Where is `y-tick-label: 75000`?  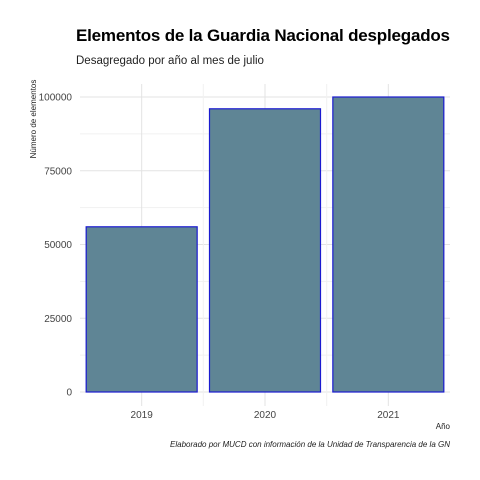 y-tick-label: 75000 is located at coordinates (58, 171).